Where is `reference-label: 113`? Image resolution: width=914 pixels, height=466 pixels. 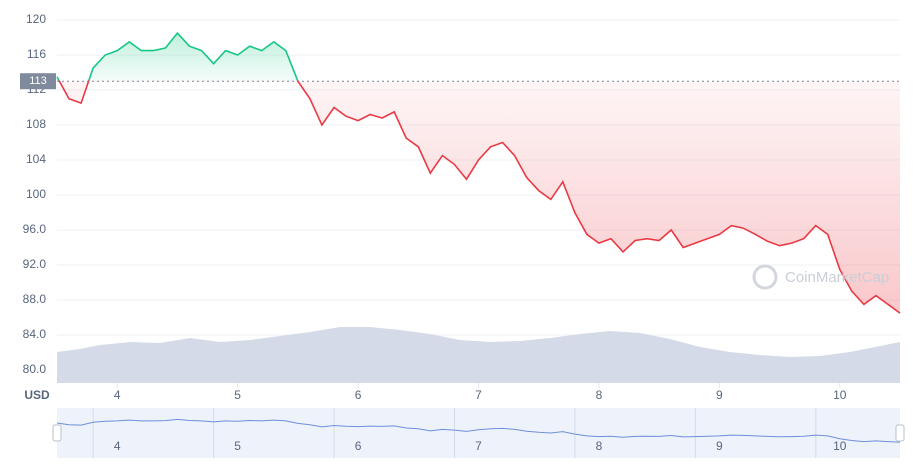 reference-label: 113 is located at coordinates (38, 81).